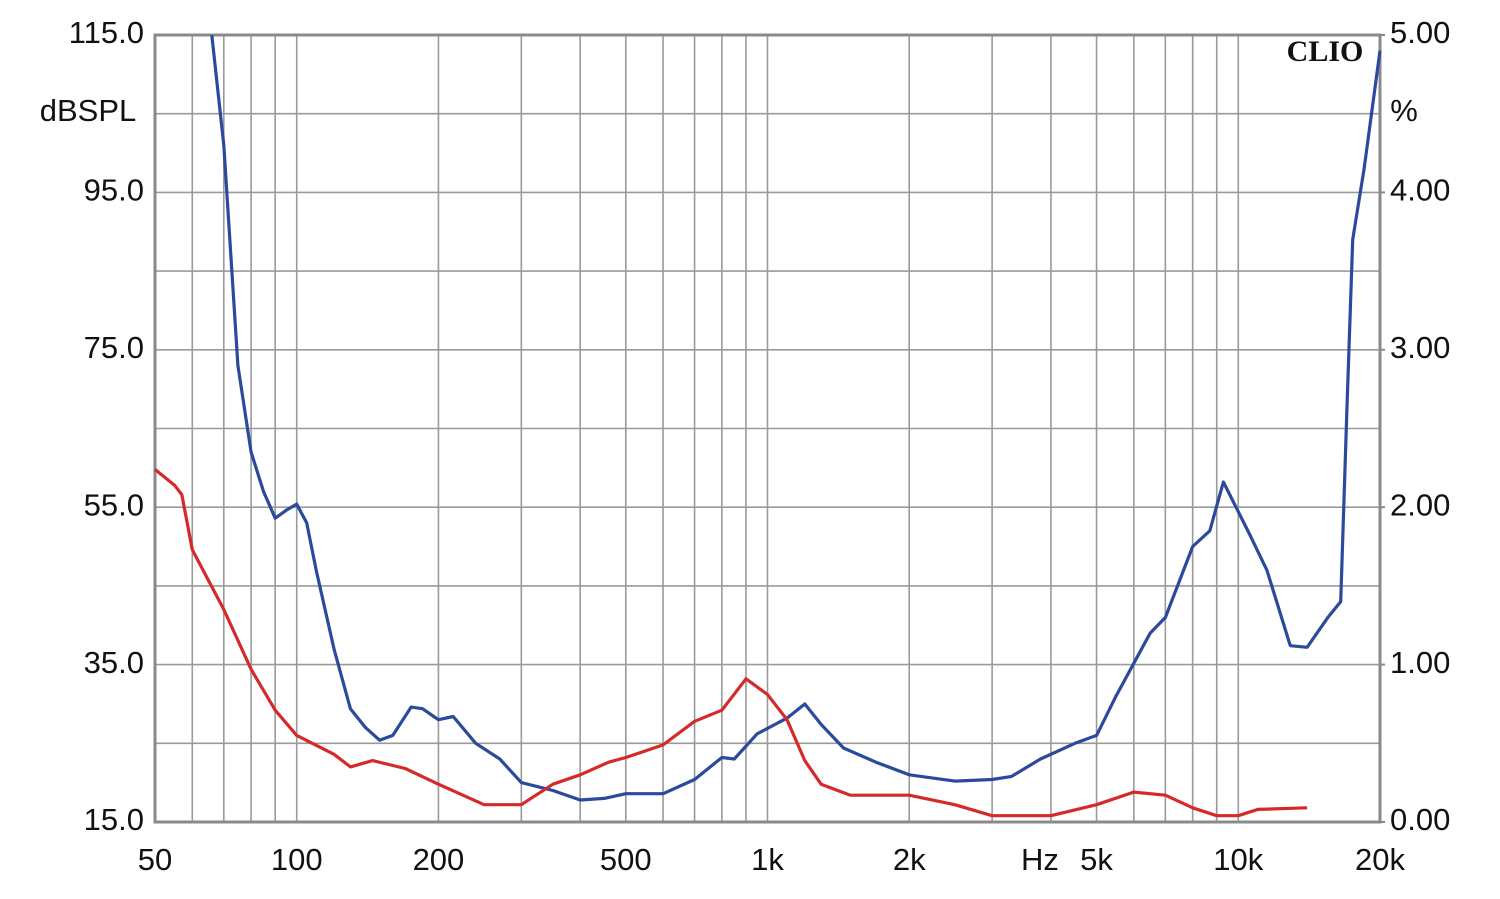 This screenshot has height=899, width=1500. What do you see at coordinates (155, 859) in the screenshot?
I see `x-tick-label: 50` at bounding box center [155, 859].